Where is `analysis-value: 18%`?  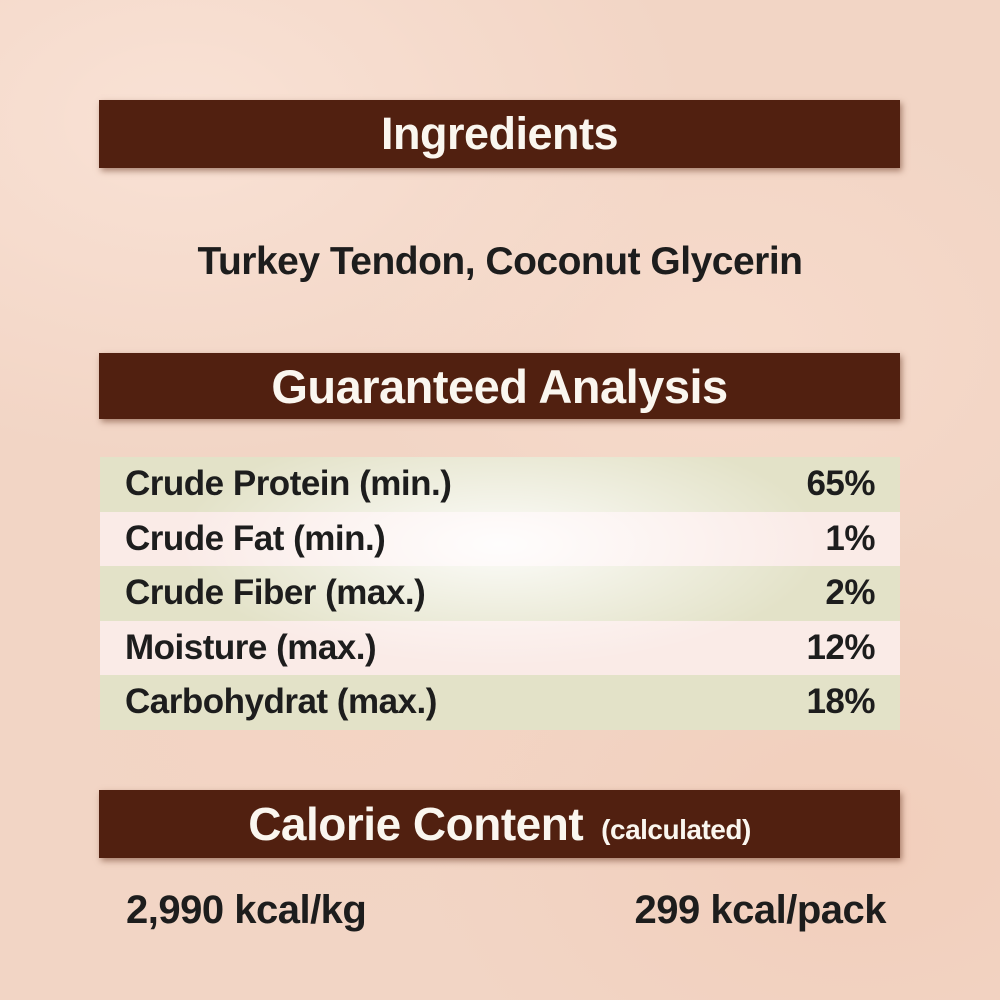 analysis-value: 18% is located at coordinates (840, 702).